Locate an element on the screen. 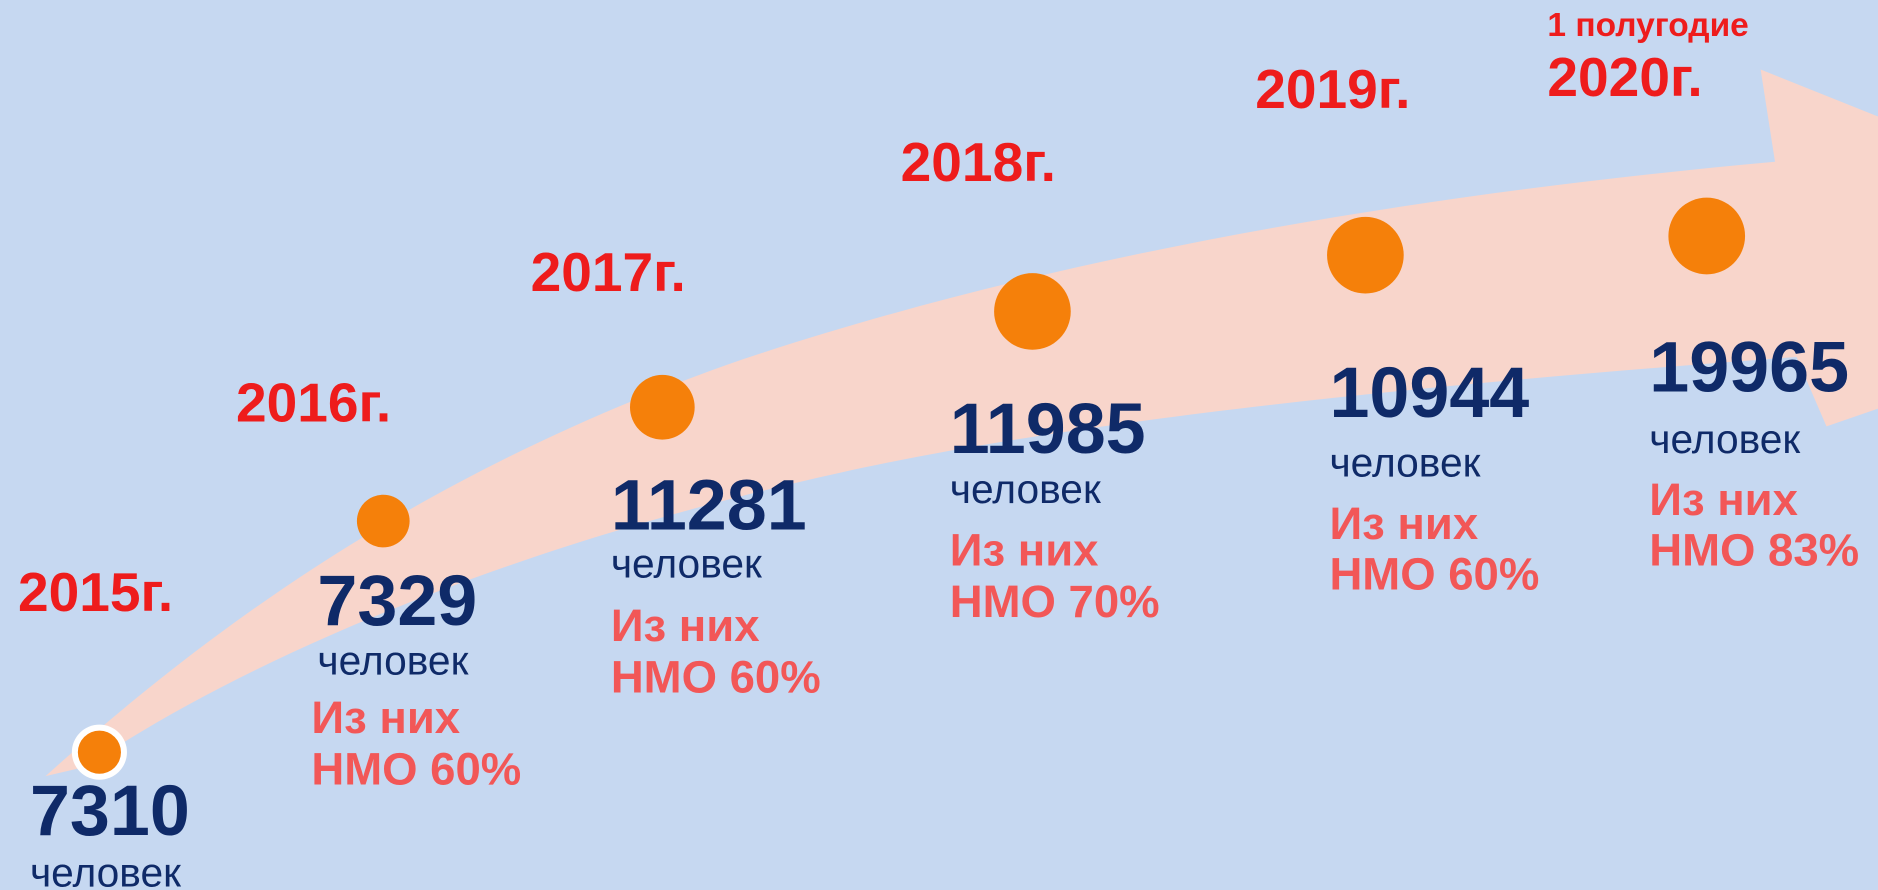 The height and width of the screenshot is (890, 1878). year: 2017г. is located at coordinates (608, 272).